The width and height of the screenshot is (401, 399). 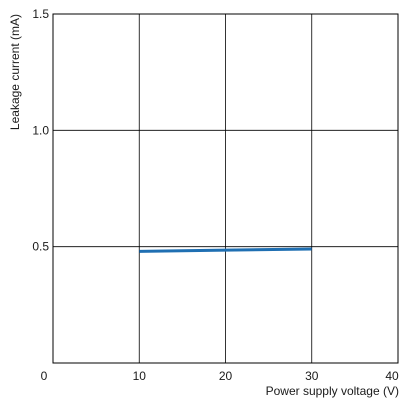 I want to click on y-tick-label: 1.5, so click(x=40, y=14).